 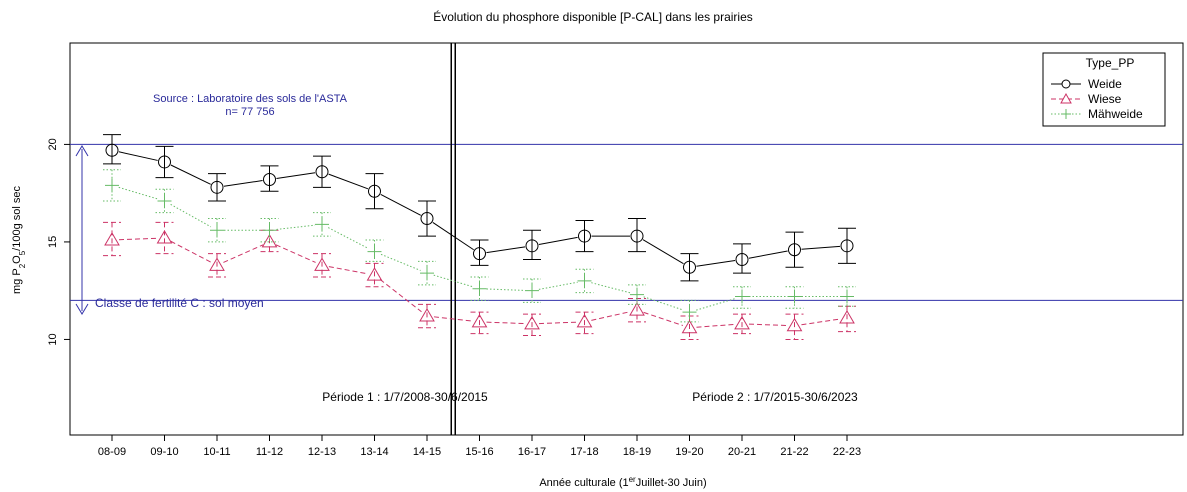 I want to click on x-tick-label: 15-16, so click(x=479, y=452).